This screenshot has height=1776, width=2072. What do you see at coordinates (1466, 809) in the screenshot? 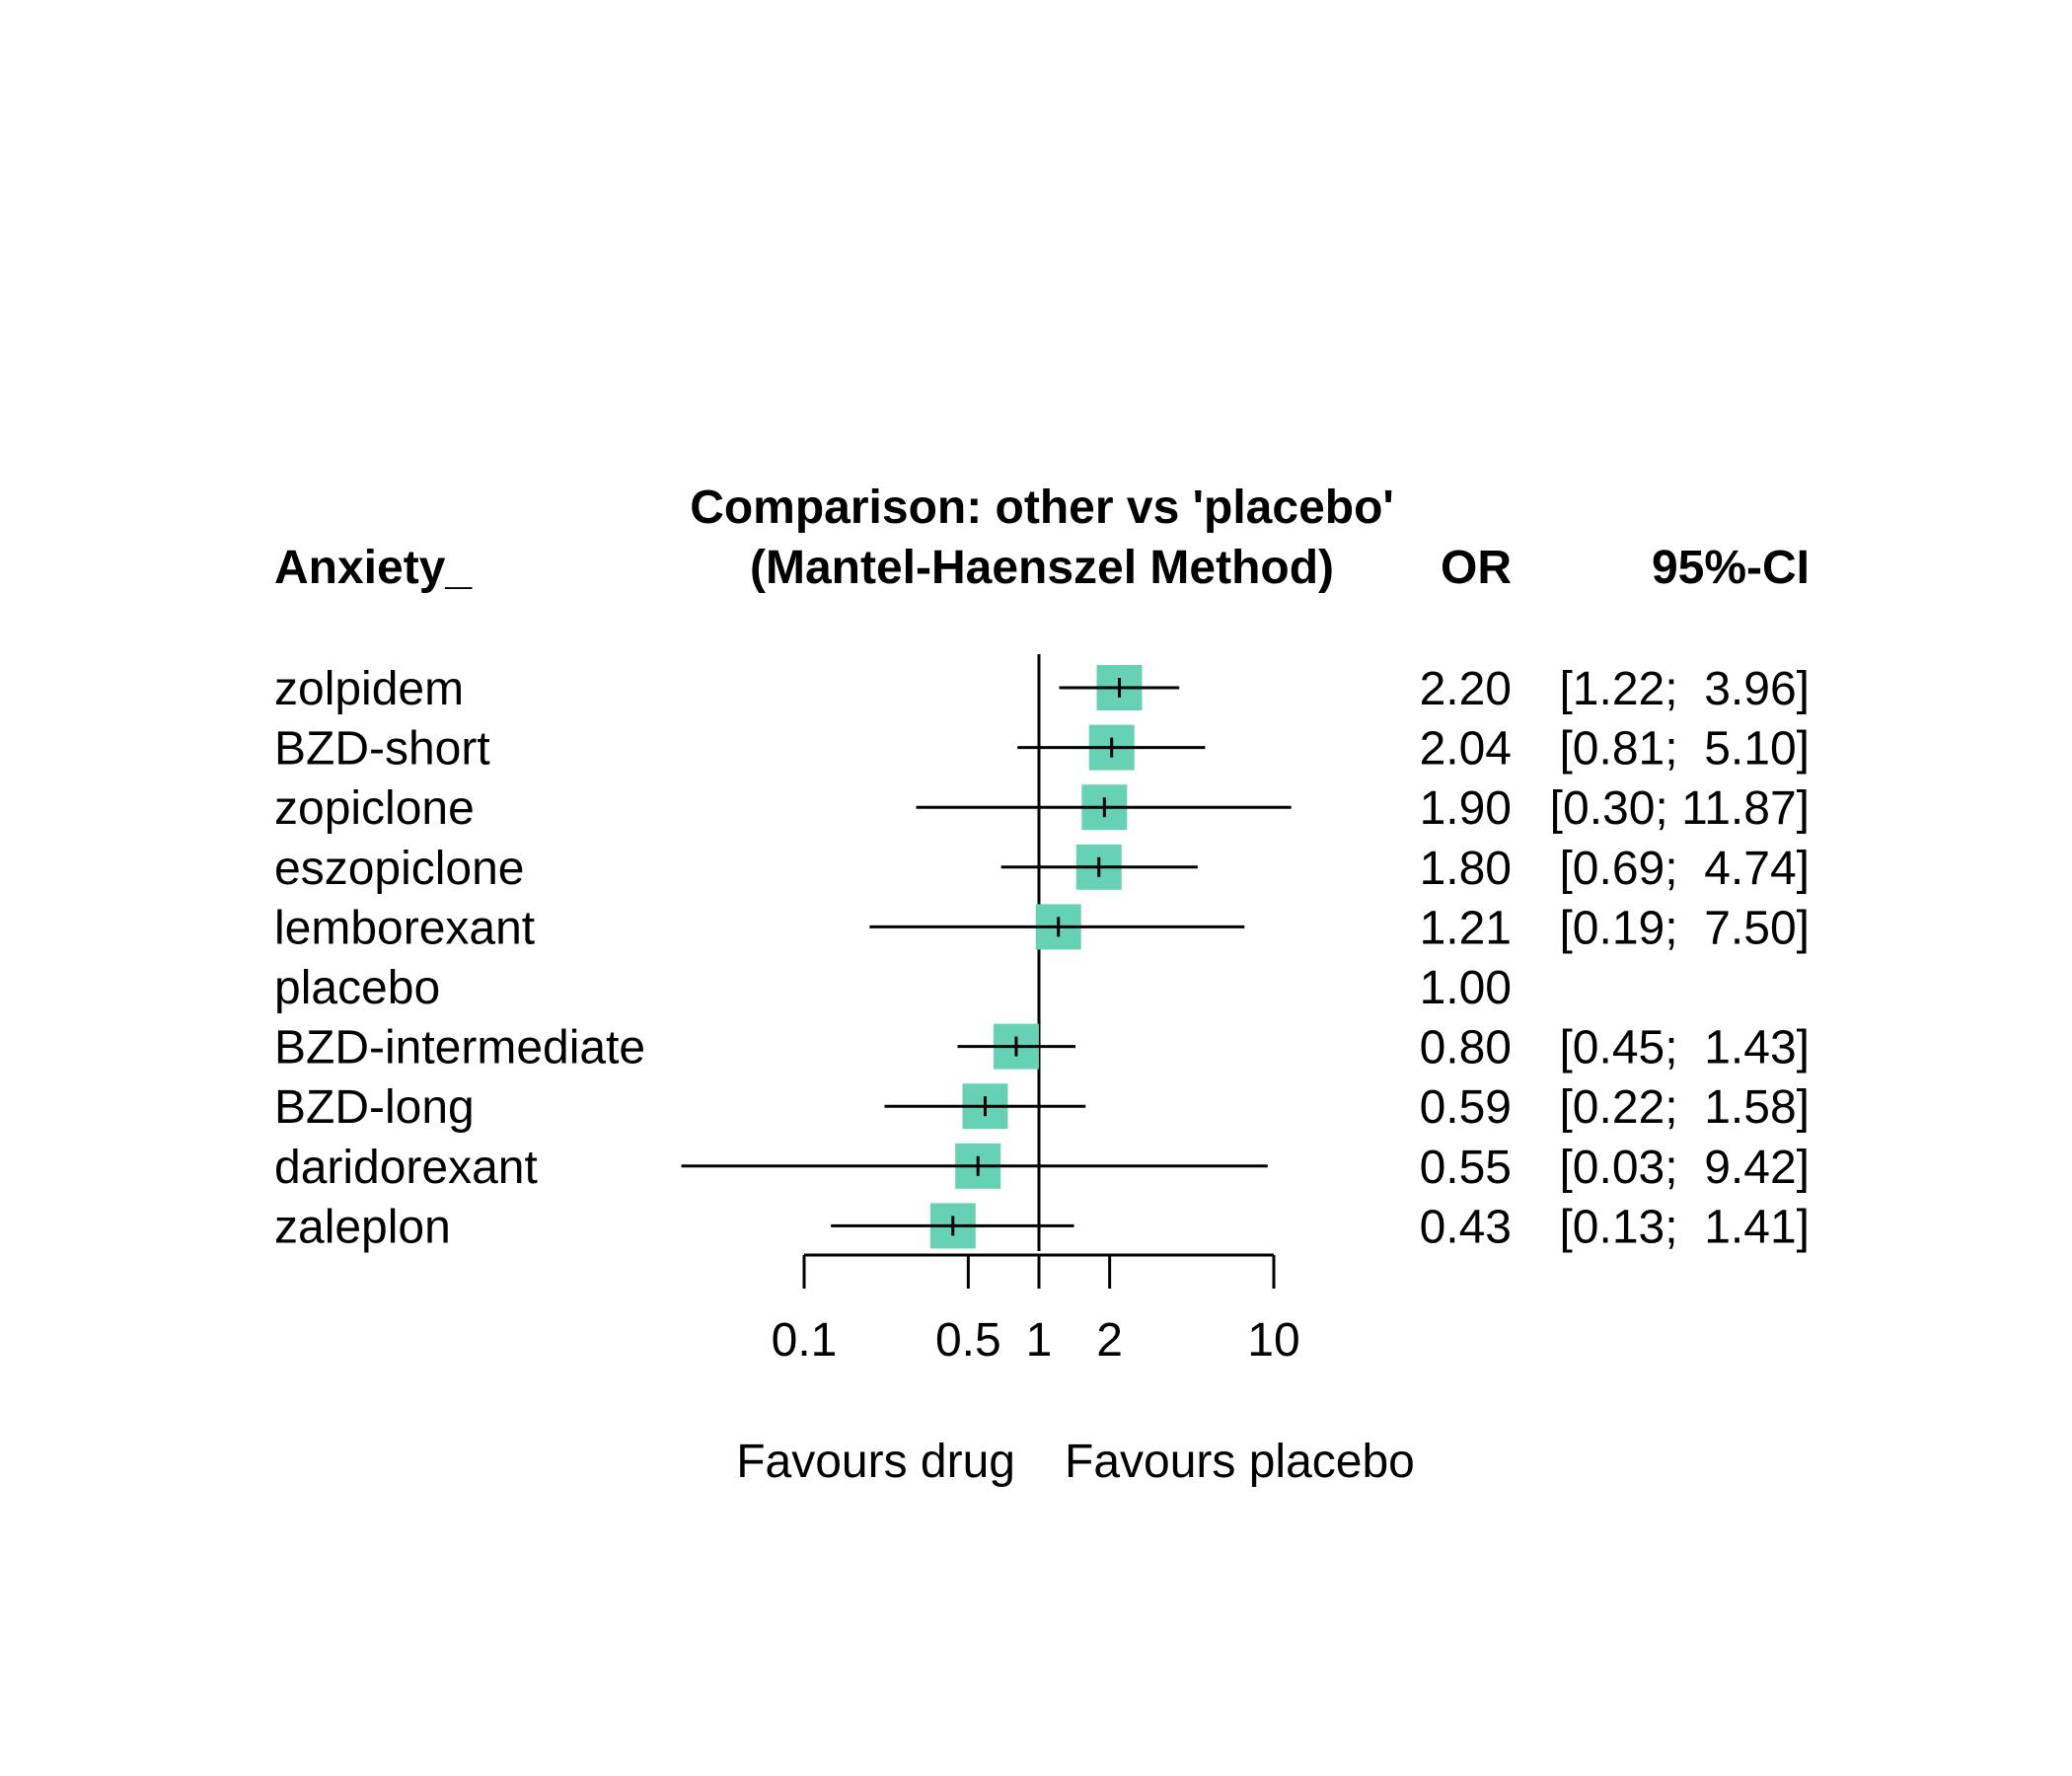
I see `row-or-value: 1.90` at bounding box center [1466, 809].